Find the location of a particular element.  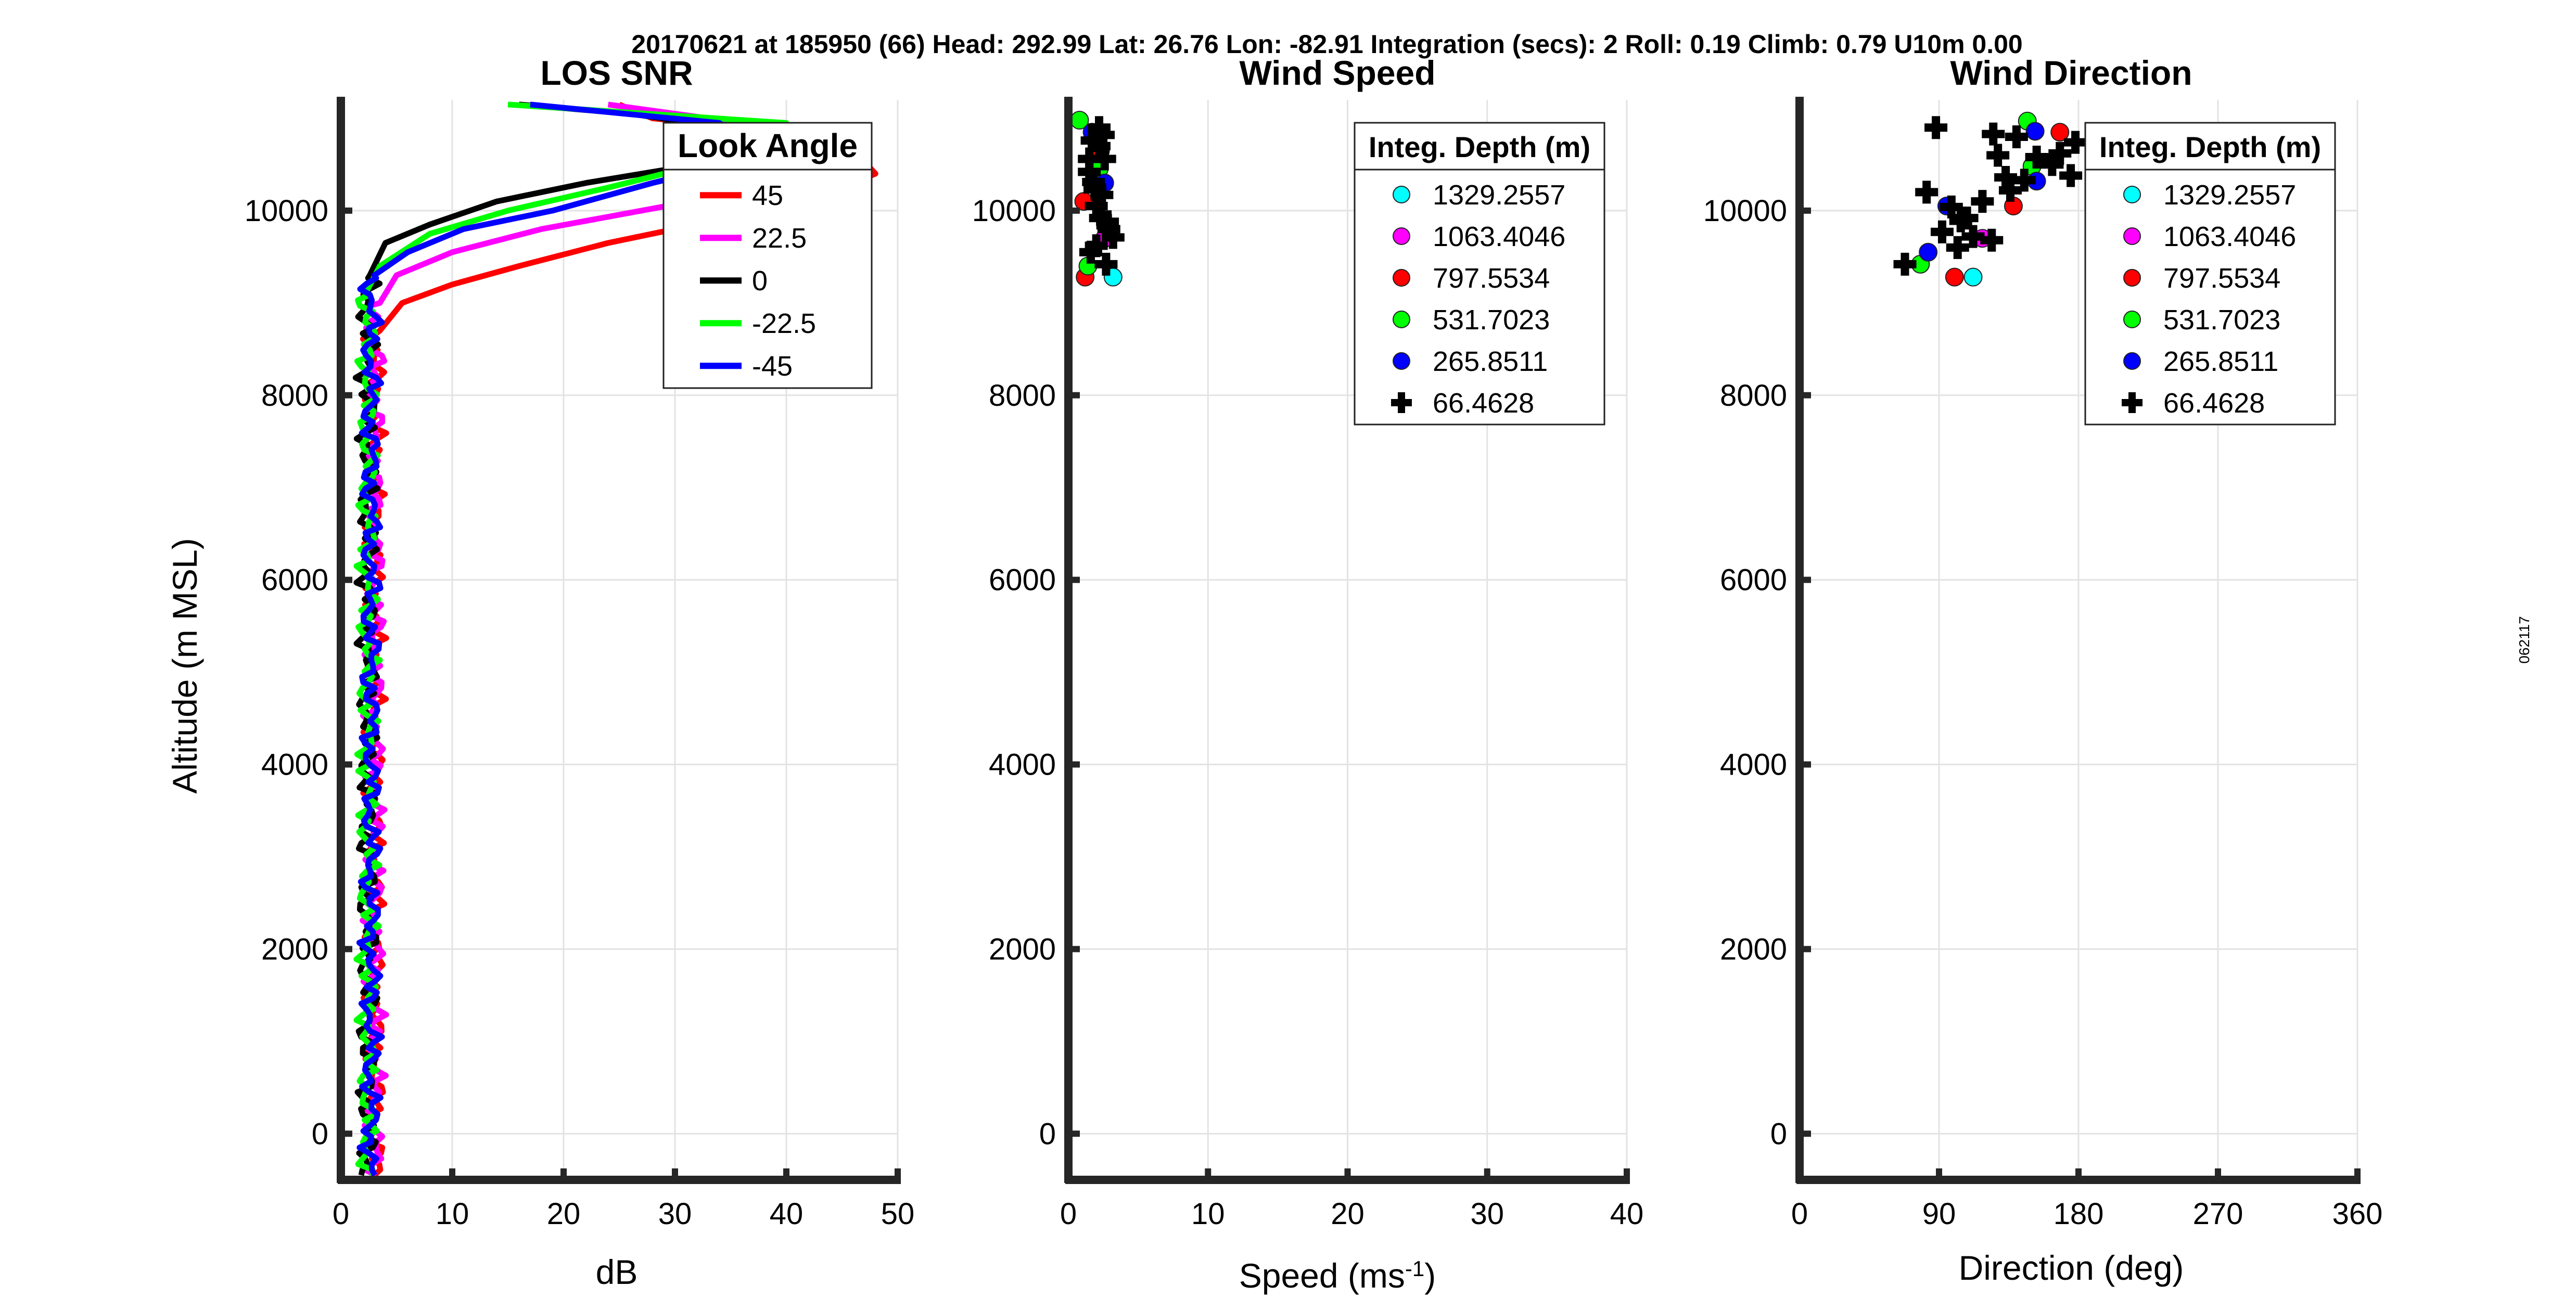

legend-look-angle: Look Angle 45 22.5 0 -22.5 -45 is located at coordinates (767, 256).